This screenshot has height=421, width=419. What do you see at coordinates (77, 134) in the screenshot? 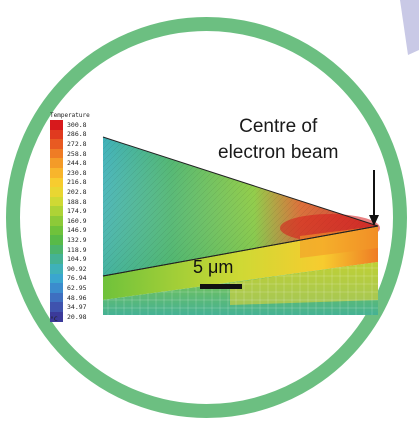
I see `legend-value: 286.8` at bounding box center [77, 134].